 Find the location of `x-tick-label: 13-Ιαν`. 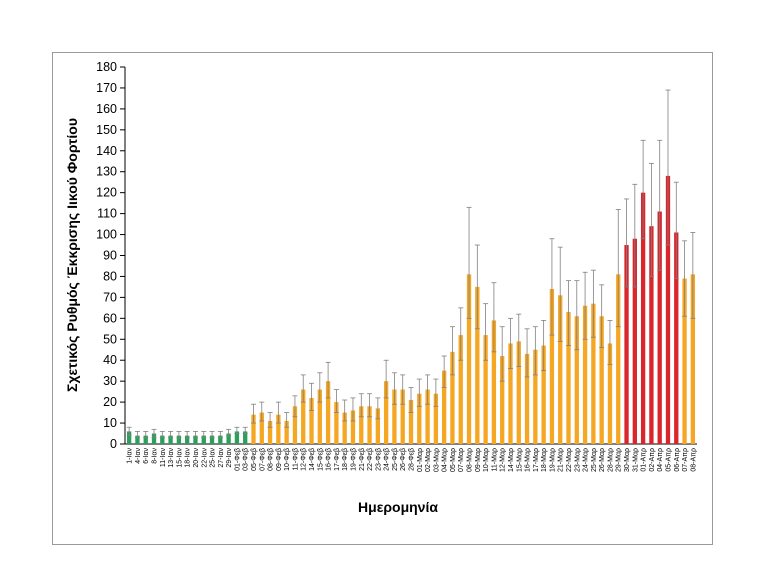

x-tick-label: 13-Ιαν is located at coordinates (171, 458).